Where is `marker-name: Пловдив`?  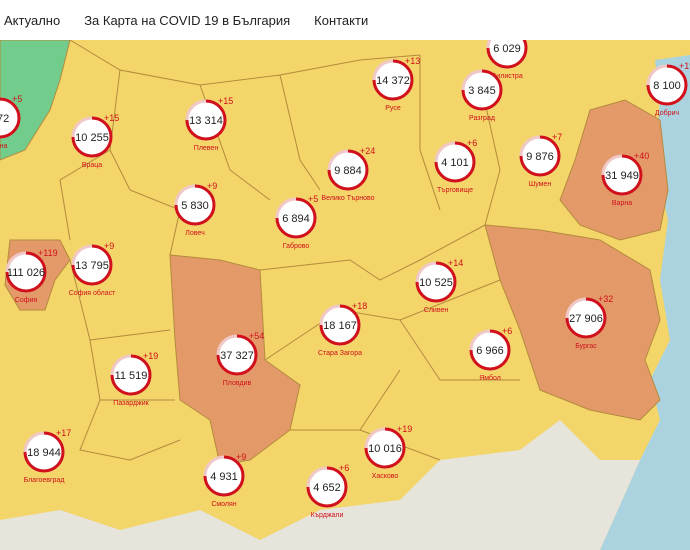
marker-name: Пловдив is located at coordinates (237, 383).